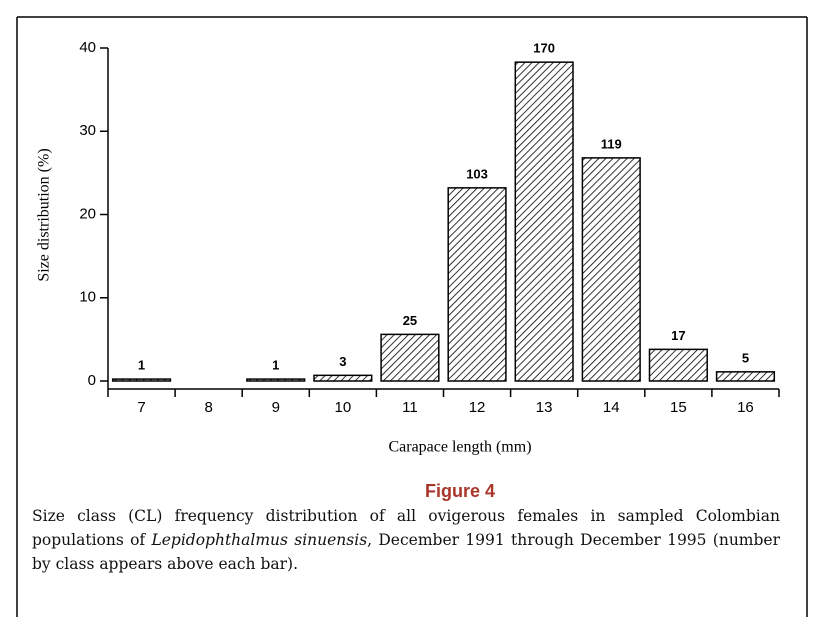 The height and width of the screenshot is (617, 825). I want to click on x-tick-label: 16, so click(745, 407).